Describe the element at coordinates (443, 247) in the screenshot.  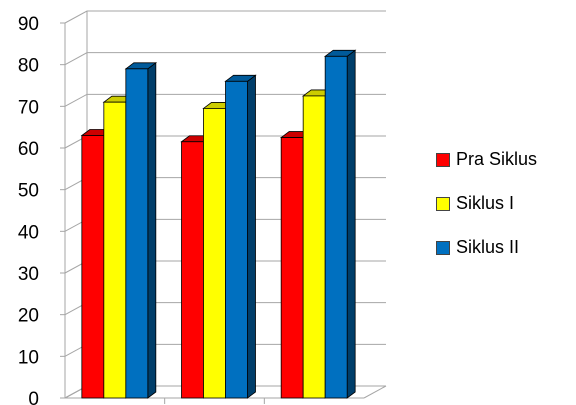
I see `legend-swatch-siklus-ii` at that location.